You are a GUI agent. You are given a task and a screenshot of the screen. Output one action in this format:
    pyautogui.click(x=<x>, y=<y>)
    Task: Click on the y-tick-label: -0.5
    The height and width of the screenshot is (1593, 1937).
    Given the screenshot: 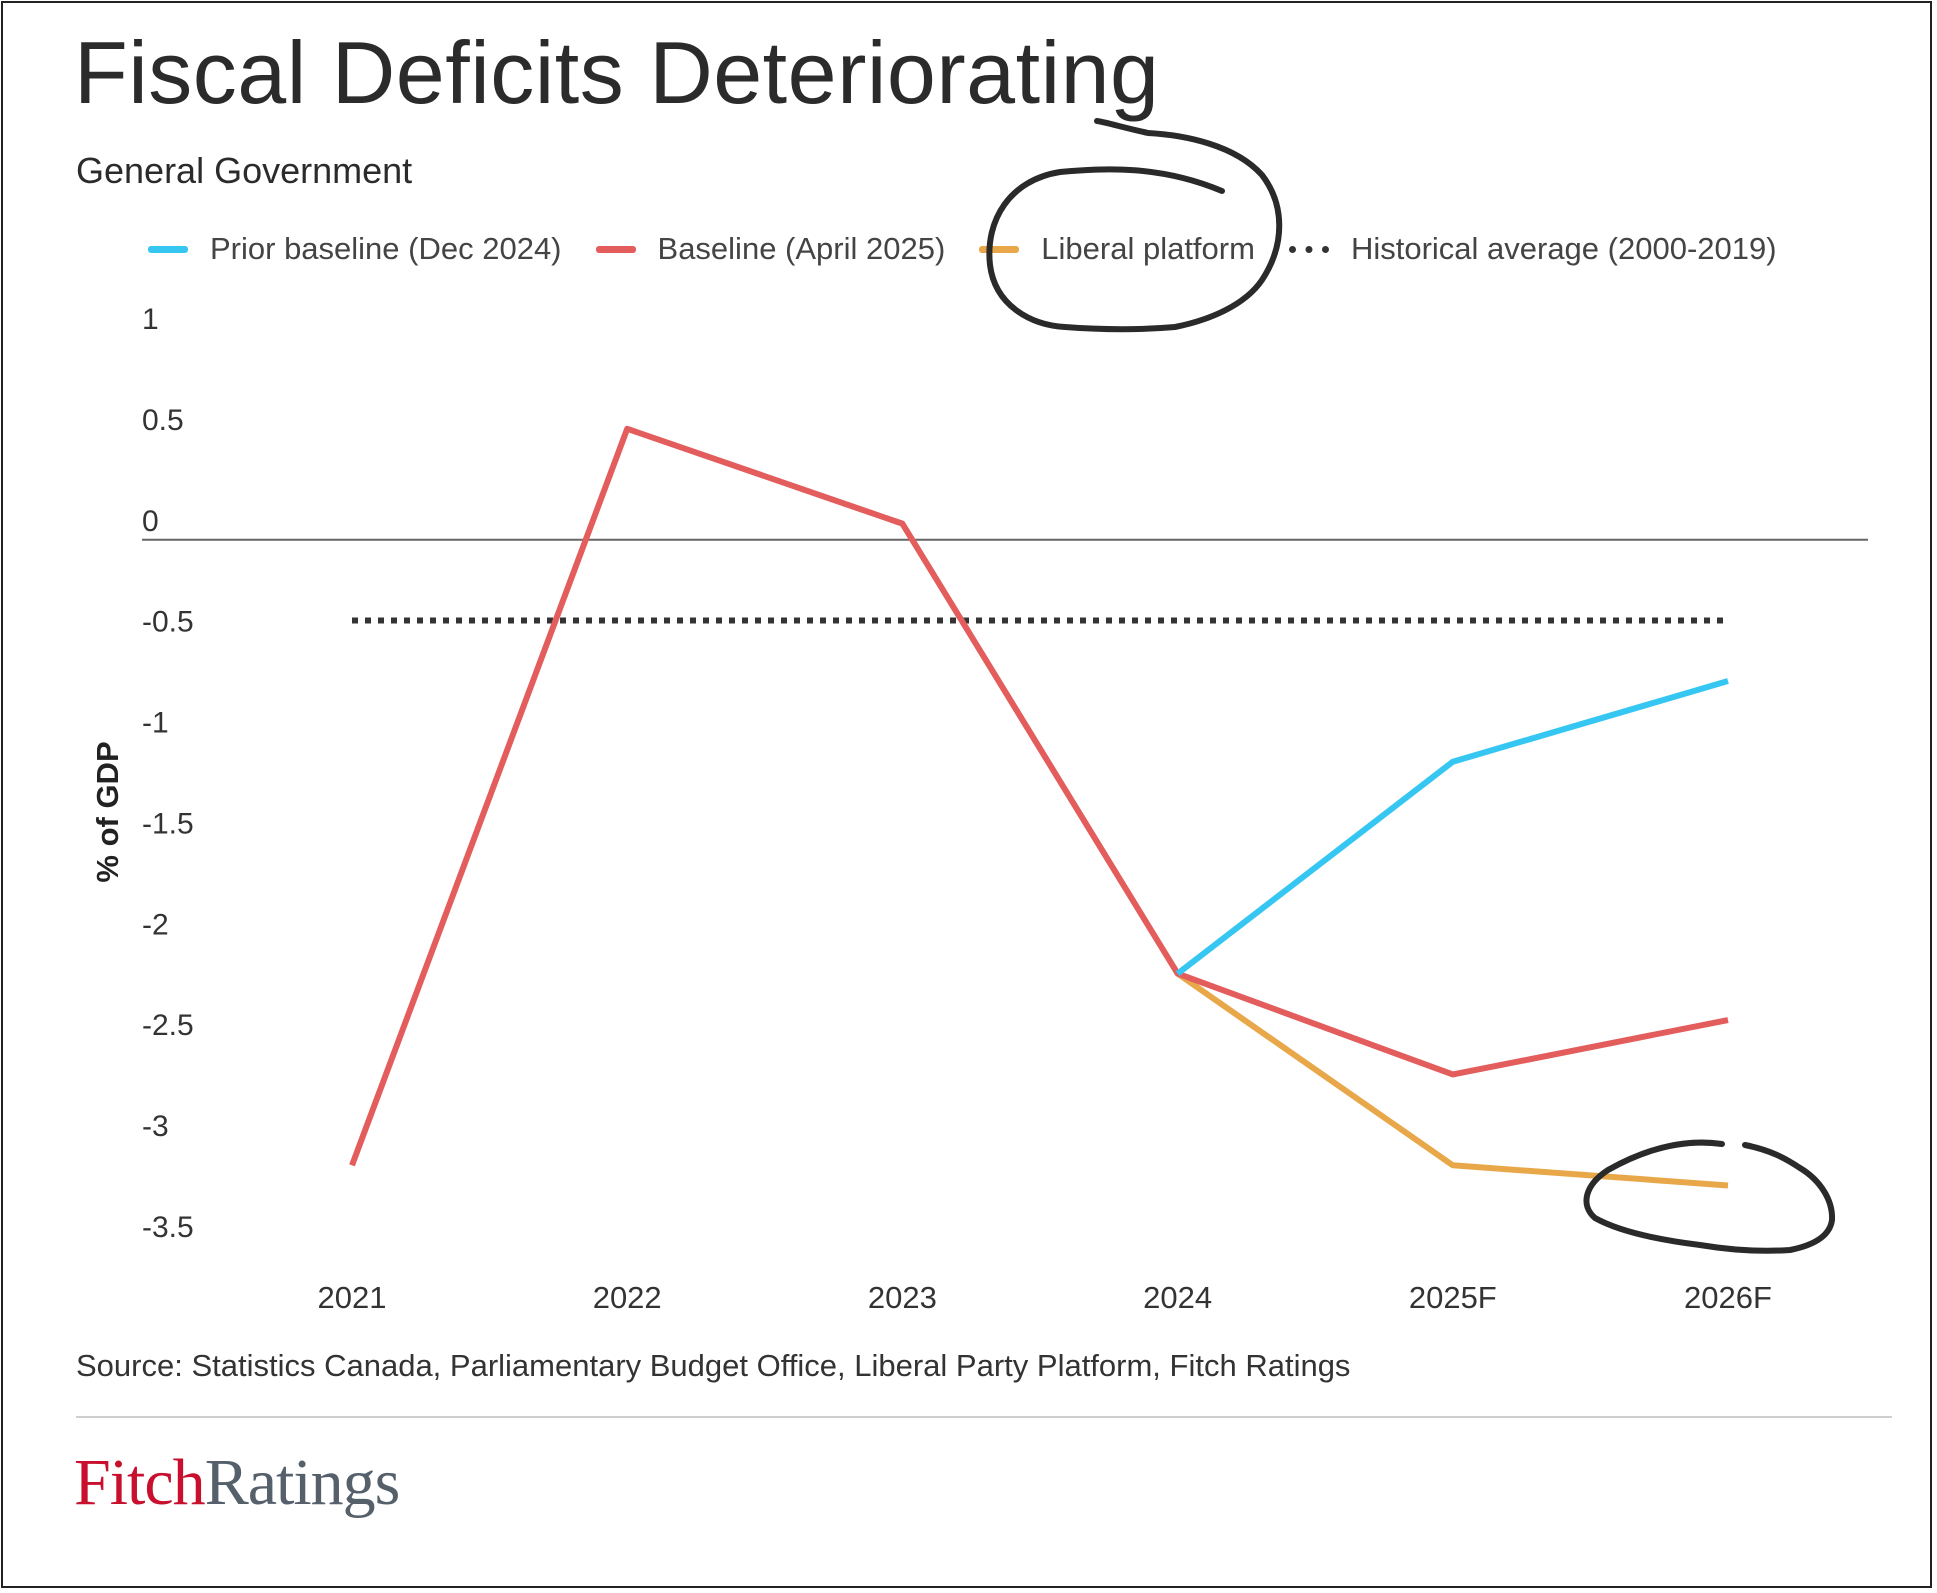 What is the action you would take?
    pyautogui.click(x=168, y=622)
    